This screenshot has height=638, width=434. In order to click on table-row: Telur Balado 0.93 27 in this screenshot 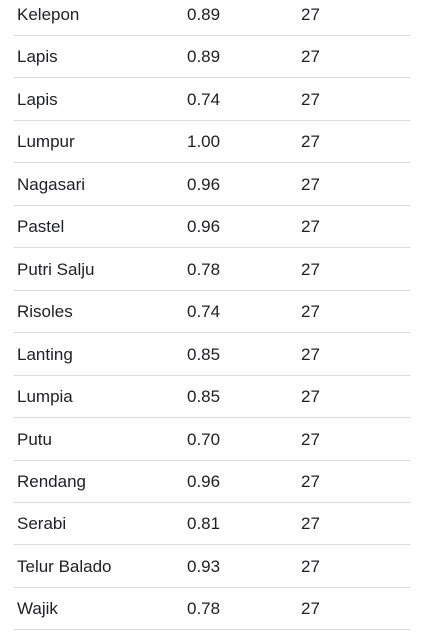, I will do `click(205, 567)`.